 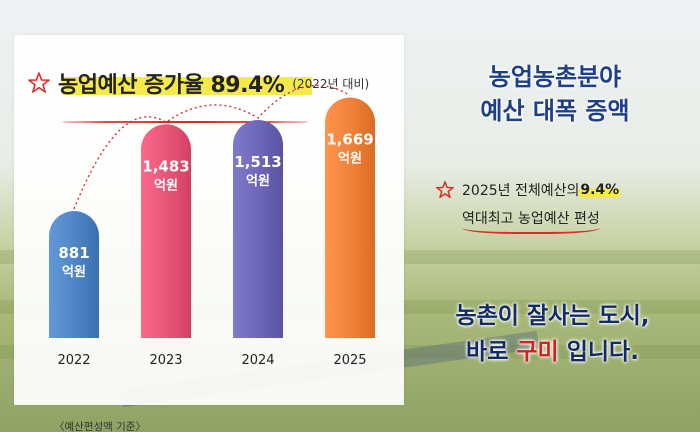 I want to click on budget-share-percent: 9.4%, so click(x=600, y=190).